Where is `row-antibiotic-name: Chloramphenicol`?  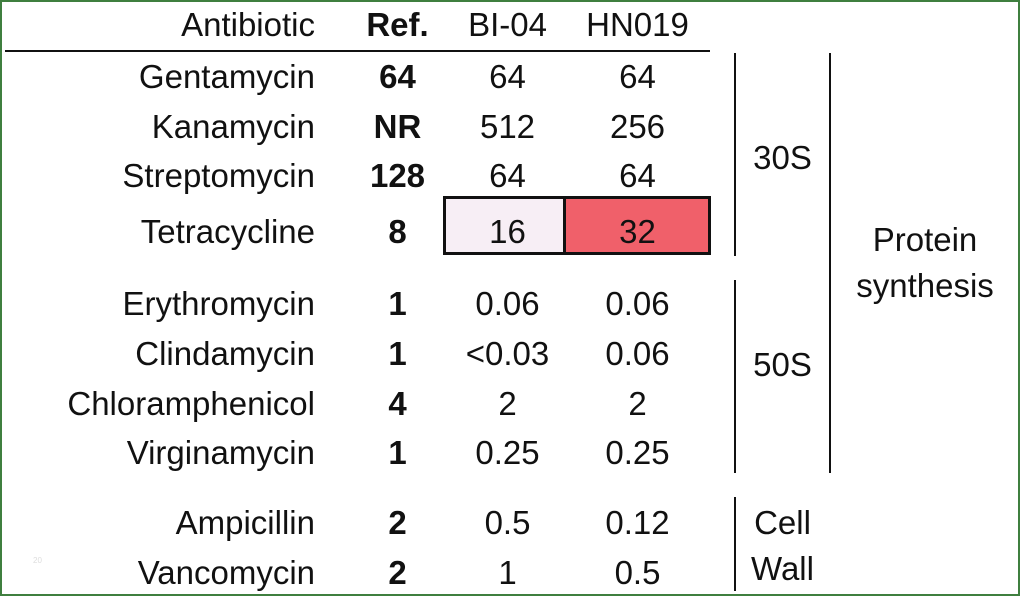 row-antibiotic-name: Chloramphenicol is located at coordinates (191, 403).